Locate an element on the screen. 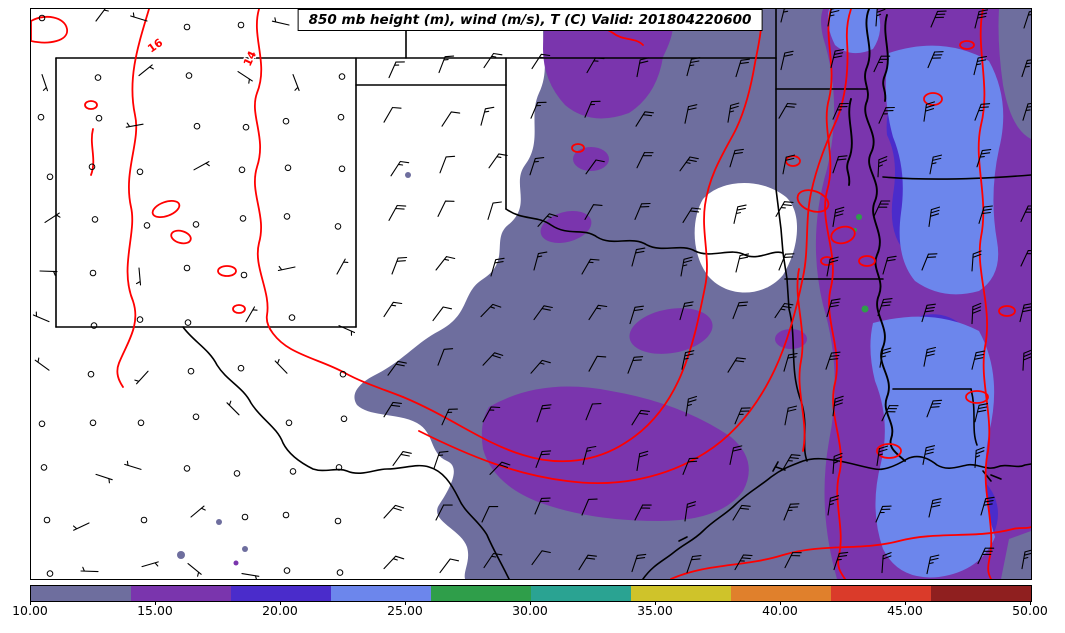 This screenshot has height=633, width=1065. colorbar-tick-label: 30.00 is located at coordinates (530, 610).